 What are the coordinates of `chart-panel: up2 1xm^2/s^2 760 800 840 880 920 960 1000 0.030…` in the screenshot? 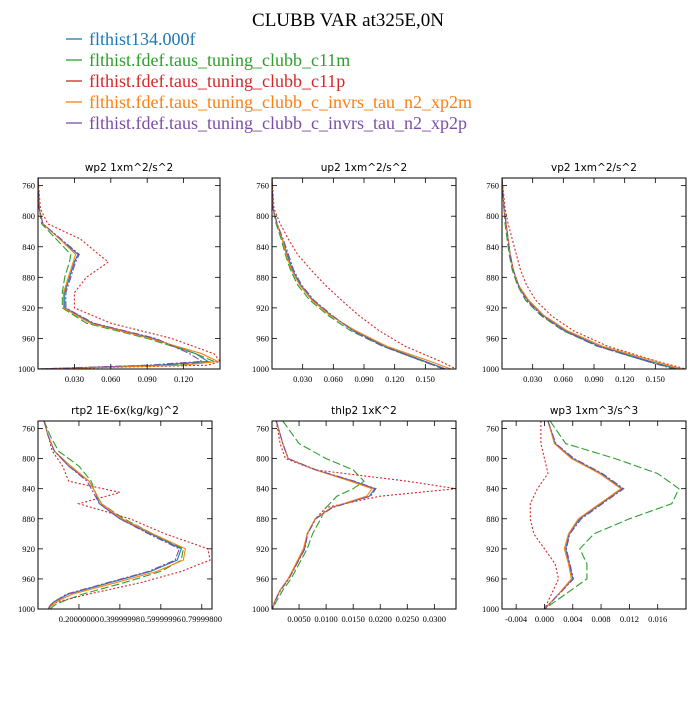 It's located at (354, 273).